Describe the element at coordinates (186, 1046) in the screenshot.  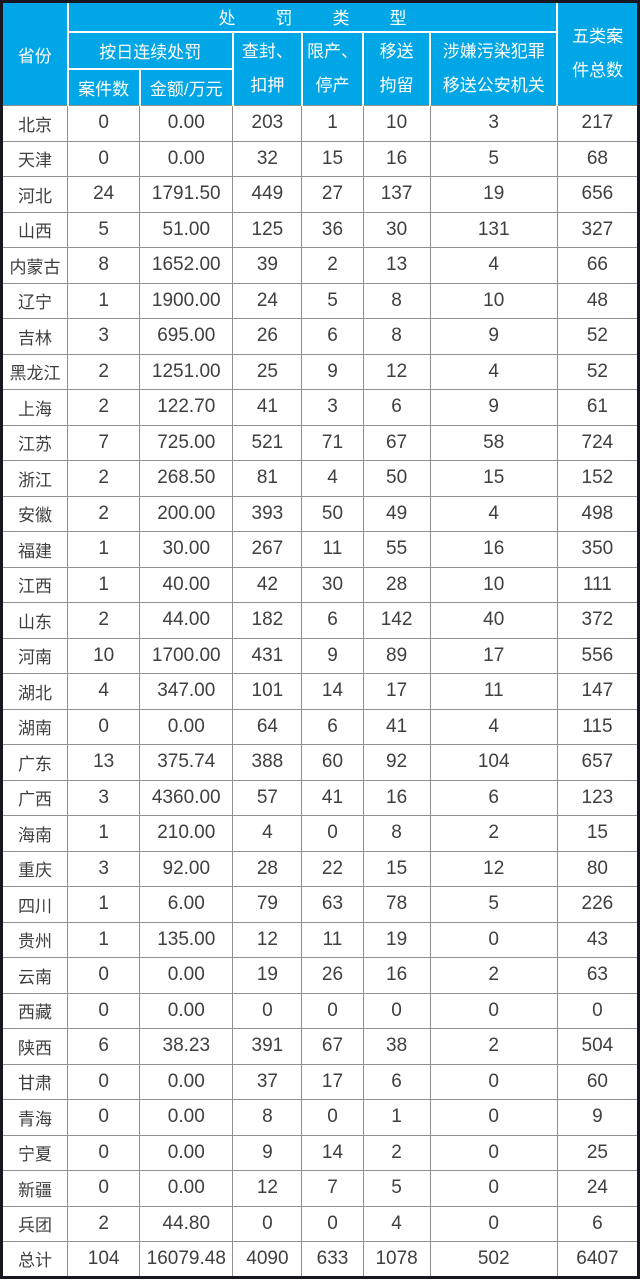
I see `value-cell: 38.23` at that location.